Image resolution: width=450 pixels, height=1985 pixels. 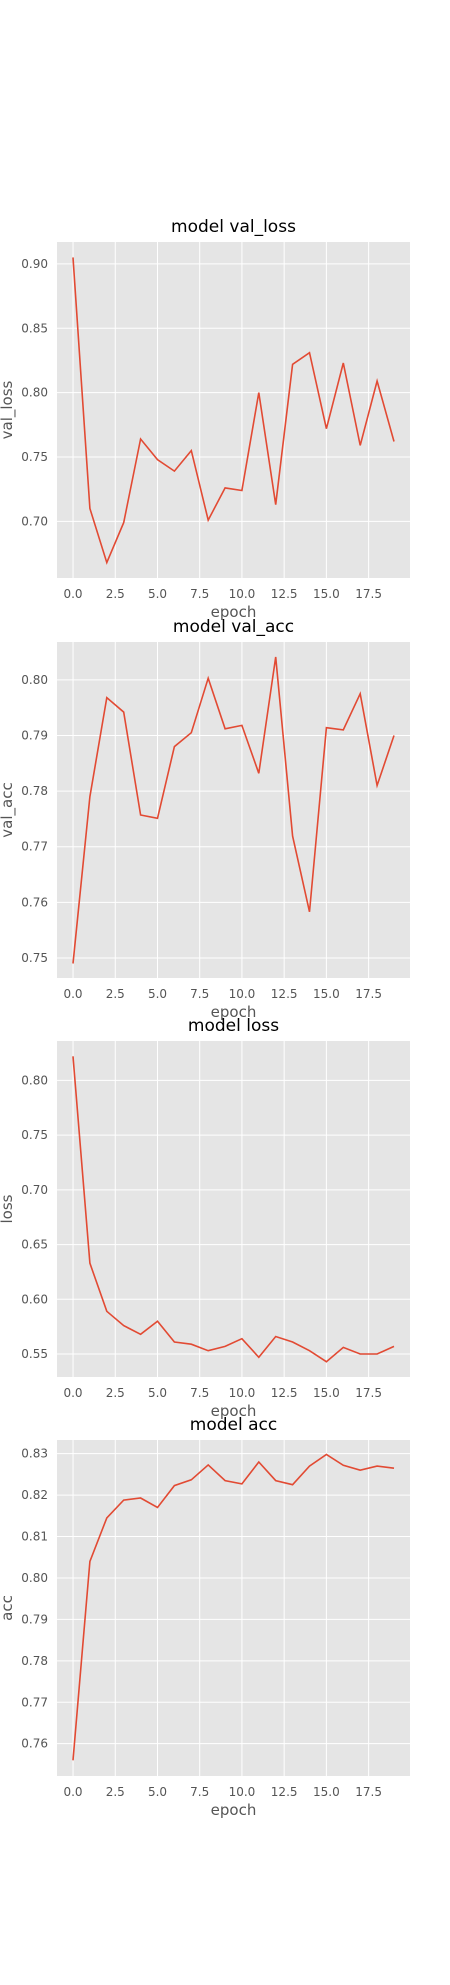 What do you see at coordinates (34, 1245) in the screenshot?
I see `y-tick-label: 0.65` at bounding box center [34, 1245].